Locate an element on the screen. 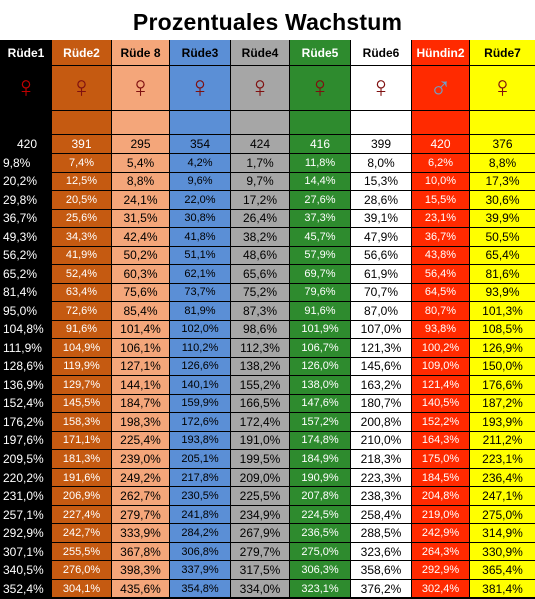  table-cell: 24,1% is located at coordinates (141, 200).